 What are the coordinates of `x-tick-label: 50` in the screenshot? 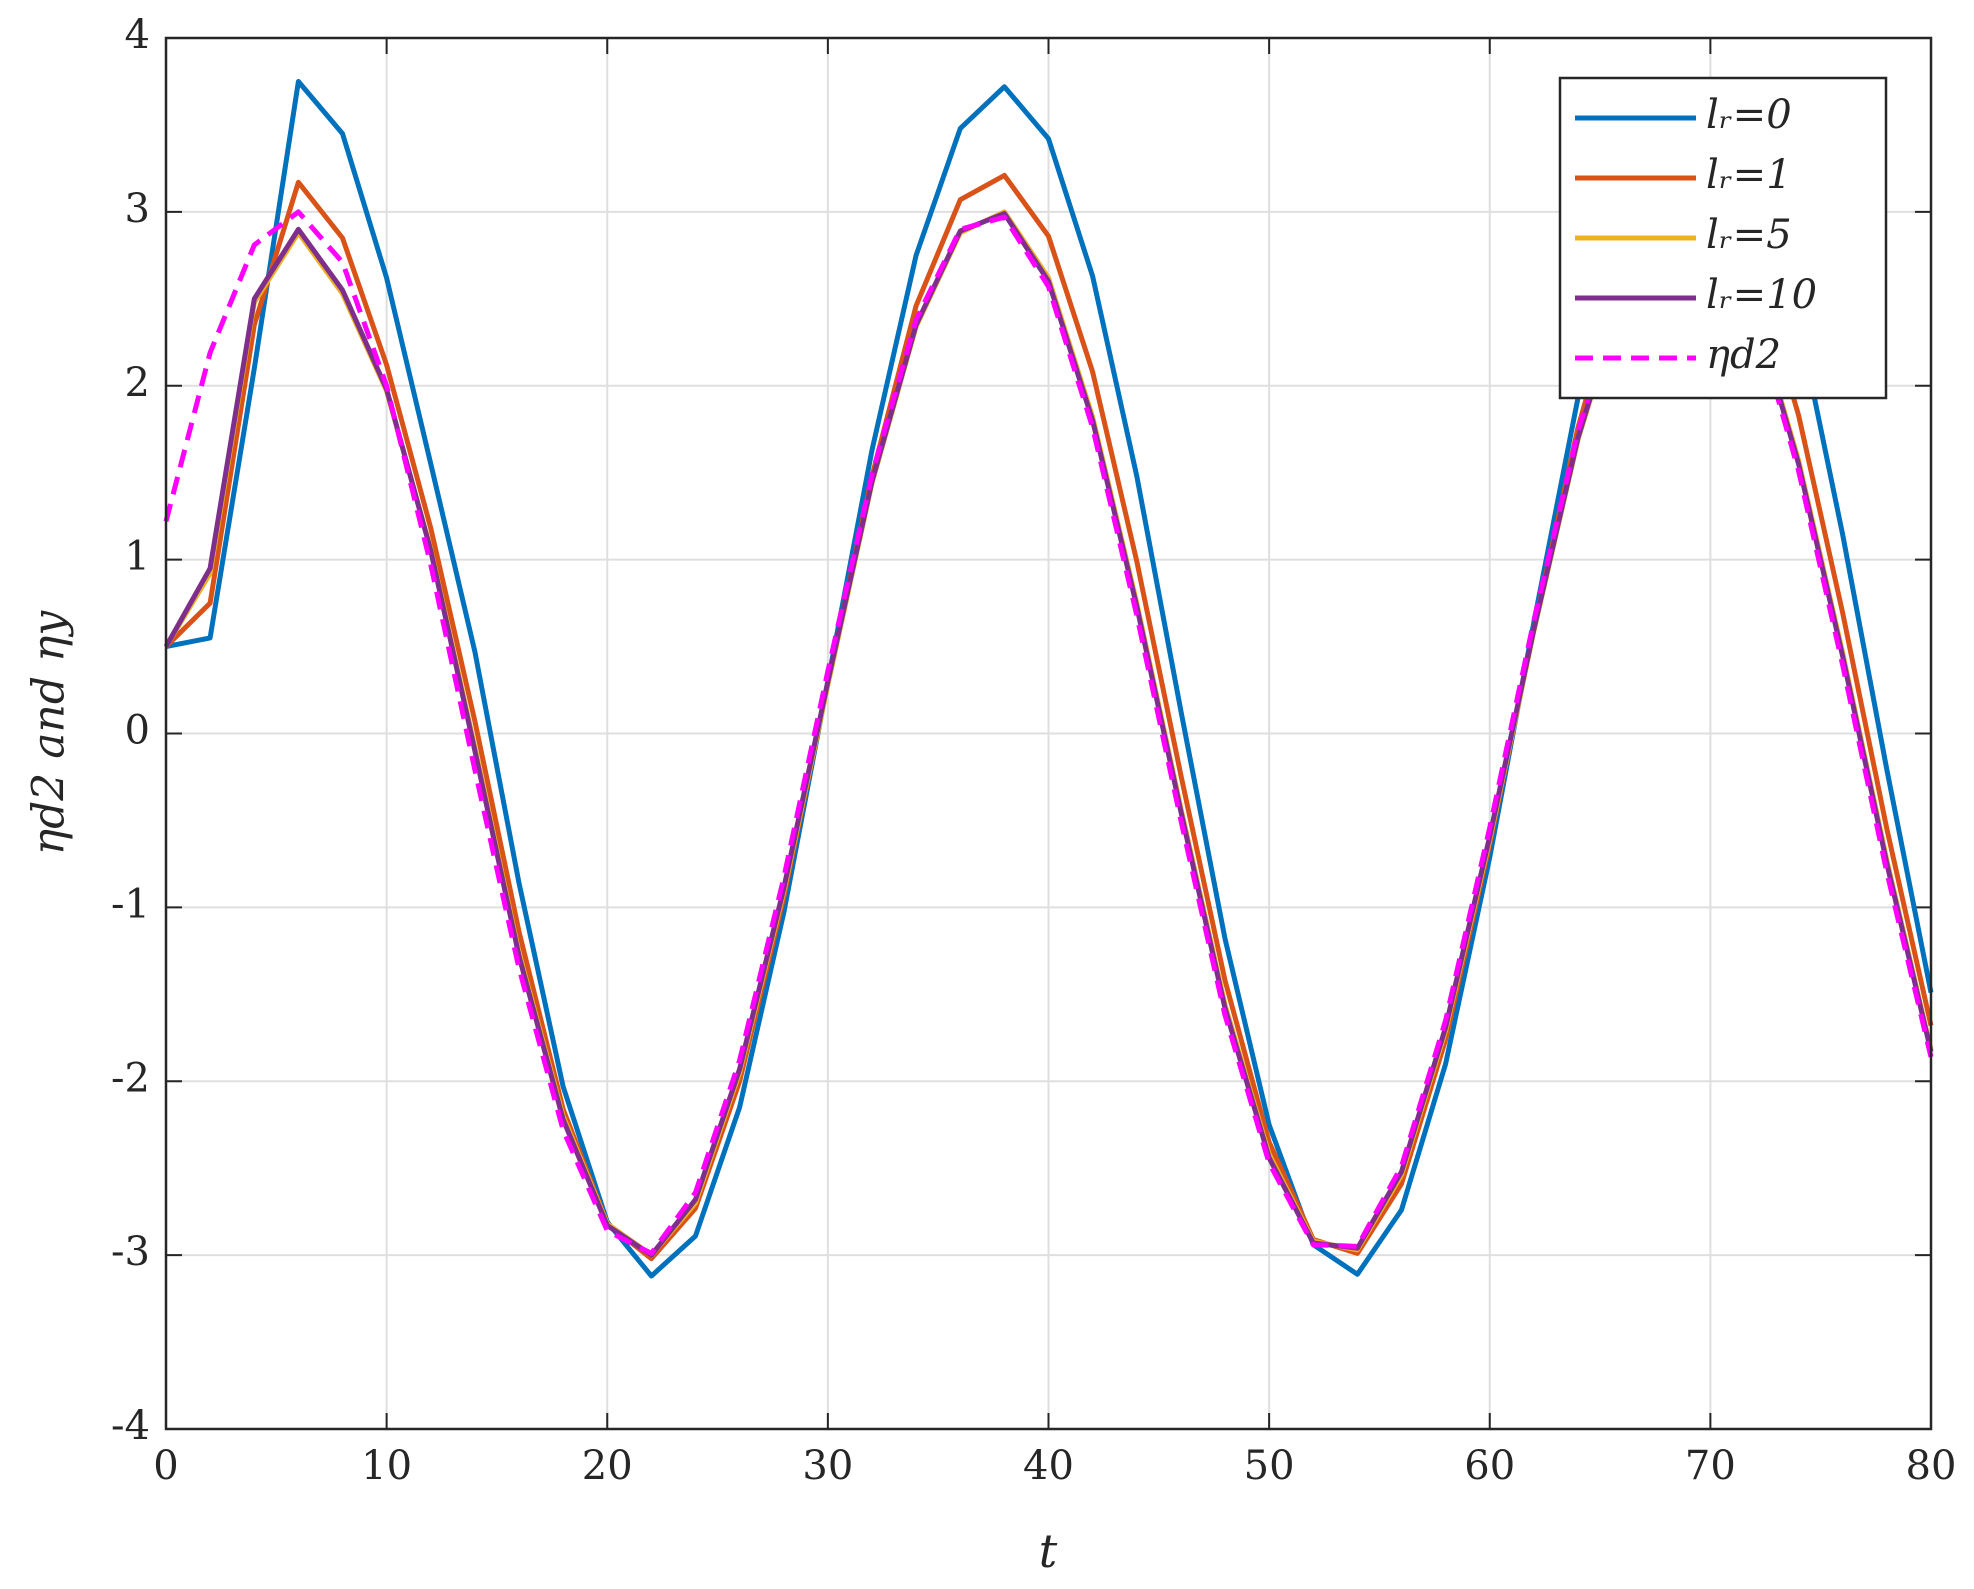 It's located at (1269, 1466).